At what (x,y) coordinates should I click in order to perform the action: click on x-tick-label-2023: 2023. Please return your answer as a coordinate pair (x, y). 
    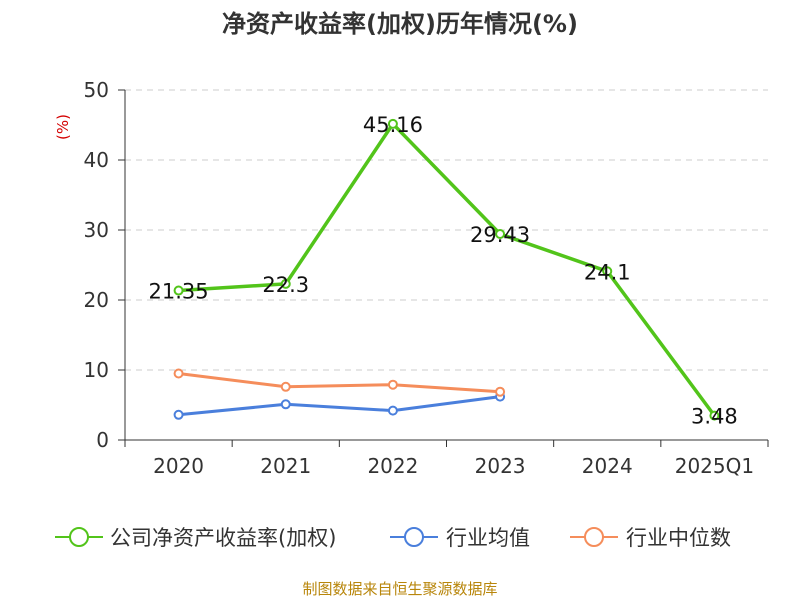
    Looking at the image, I should click on (500, 466).